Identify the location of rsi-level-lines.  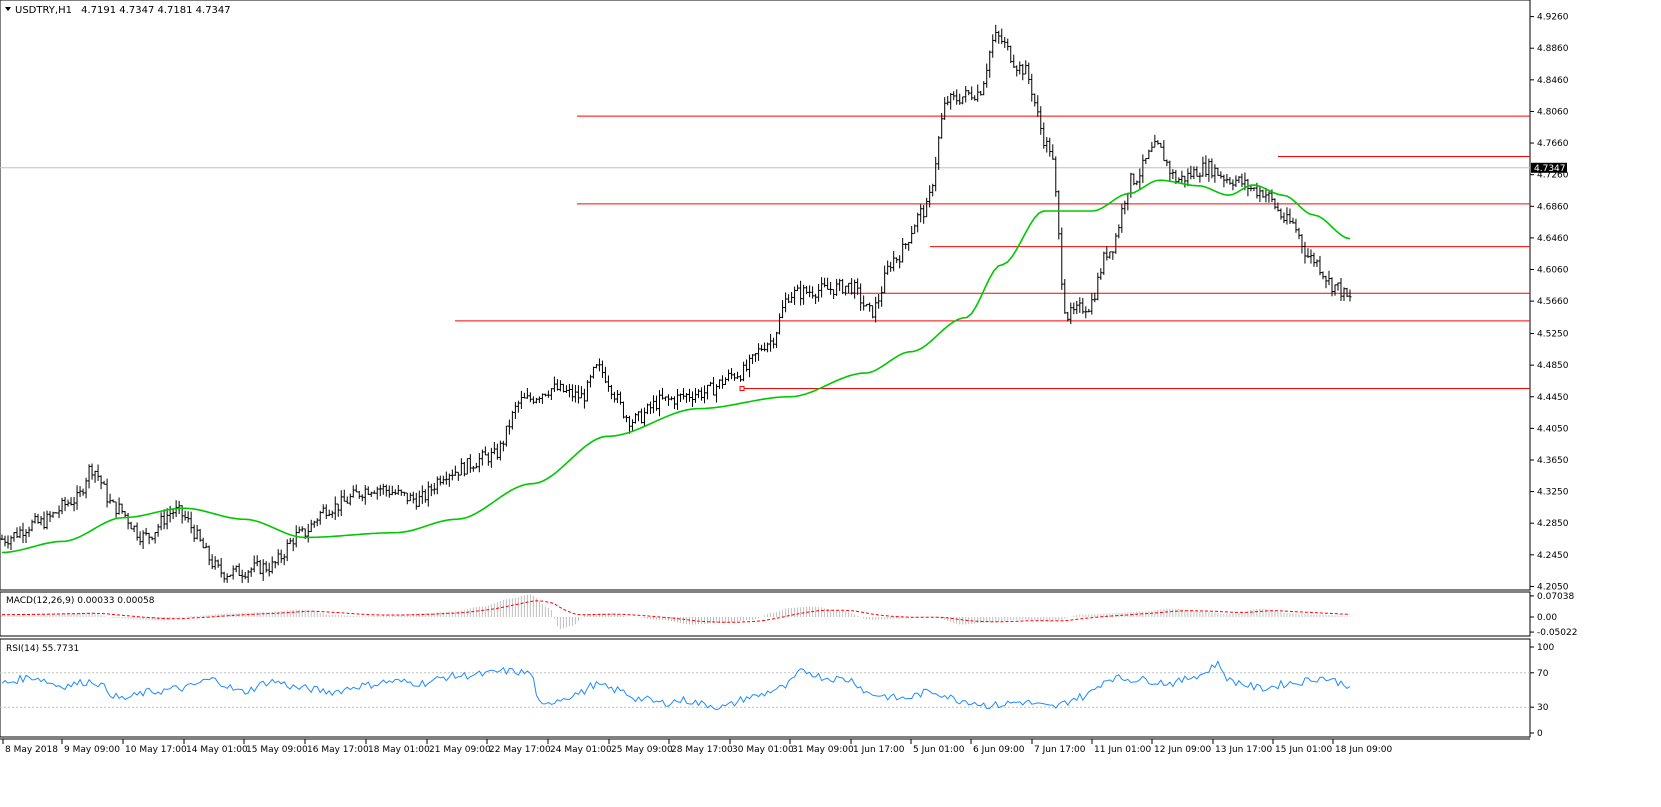
(765, 690).